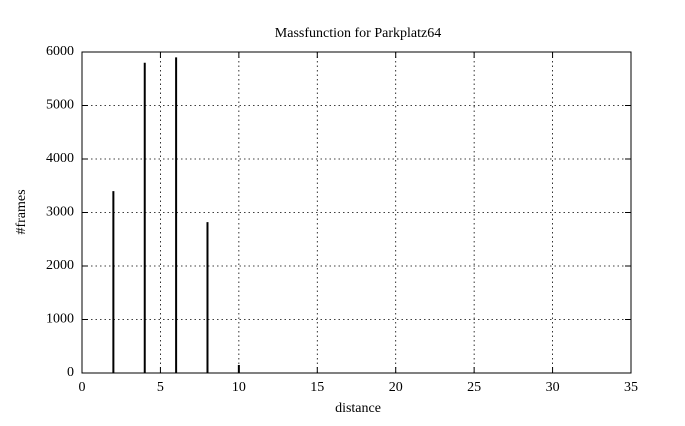 Image resolution: width=685 pixels, height=426 pixels. What do you see at coordinates (474, 387) in the screenshot?
I see `x-tick-label: 25` at bounding box center [474, 387].